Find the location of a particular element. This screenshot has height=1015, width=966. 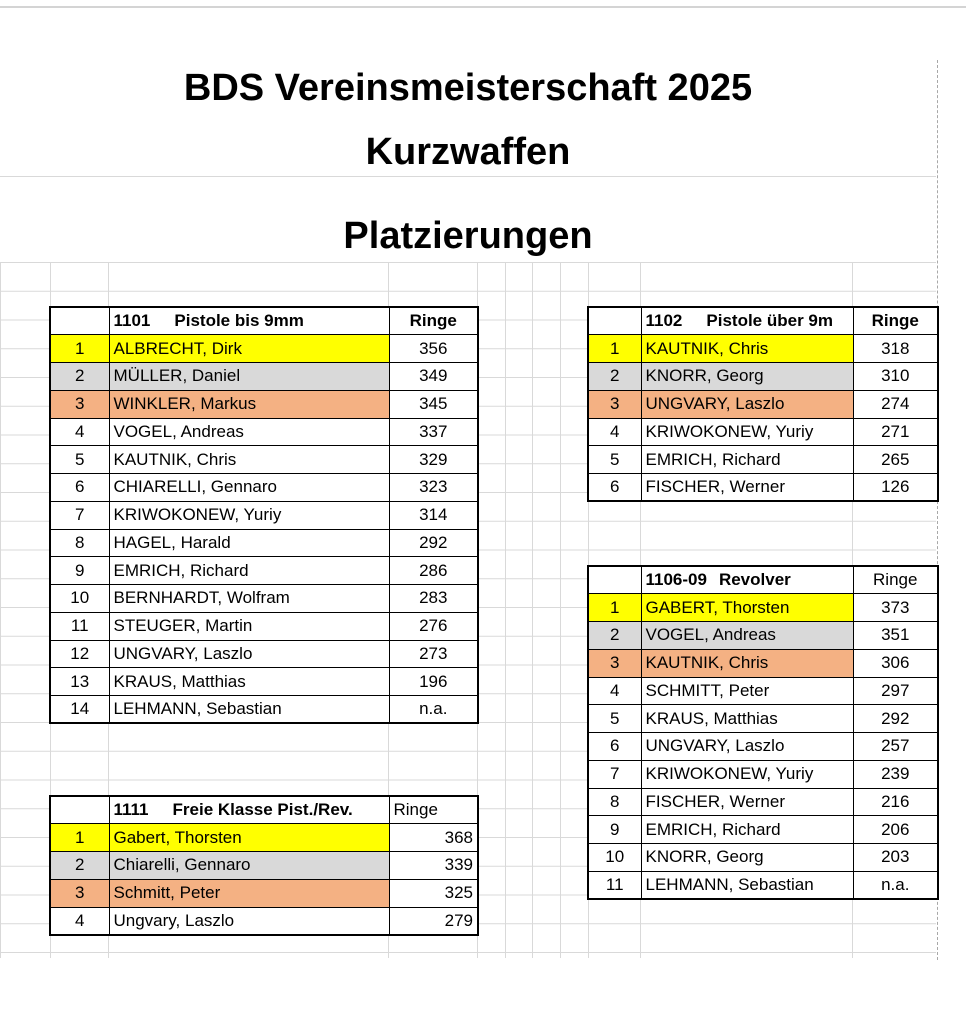

shooter-name: MÜLLER, Daniel is located at coordinates (249, 376).